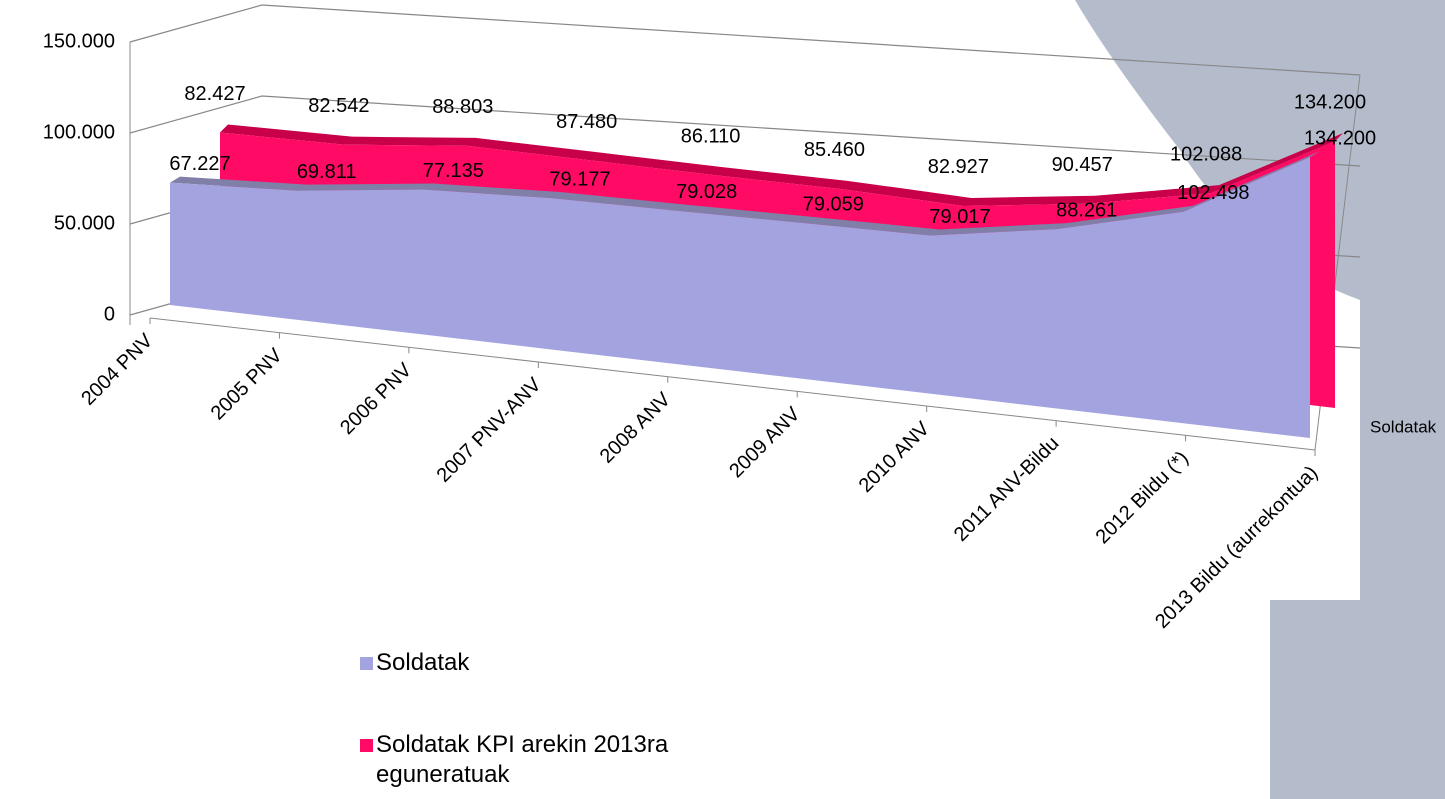 The height and width of the screenshot is (799, 1445). I want to click on x-tick-label: 2005 PNV, so click(247, 384).